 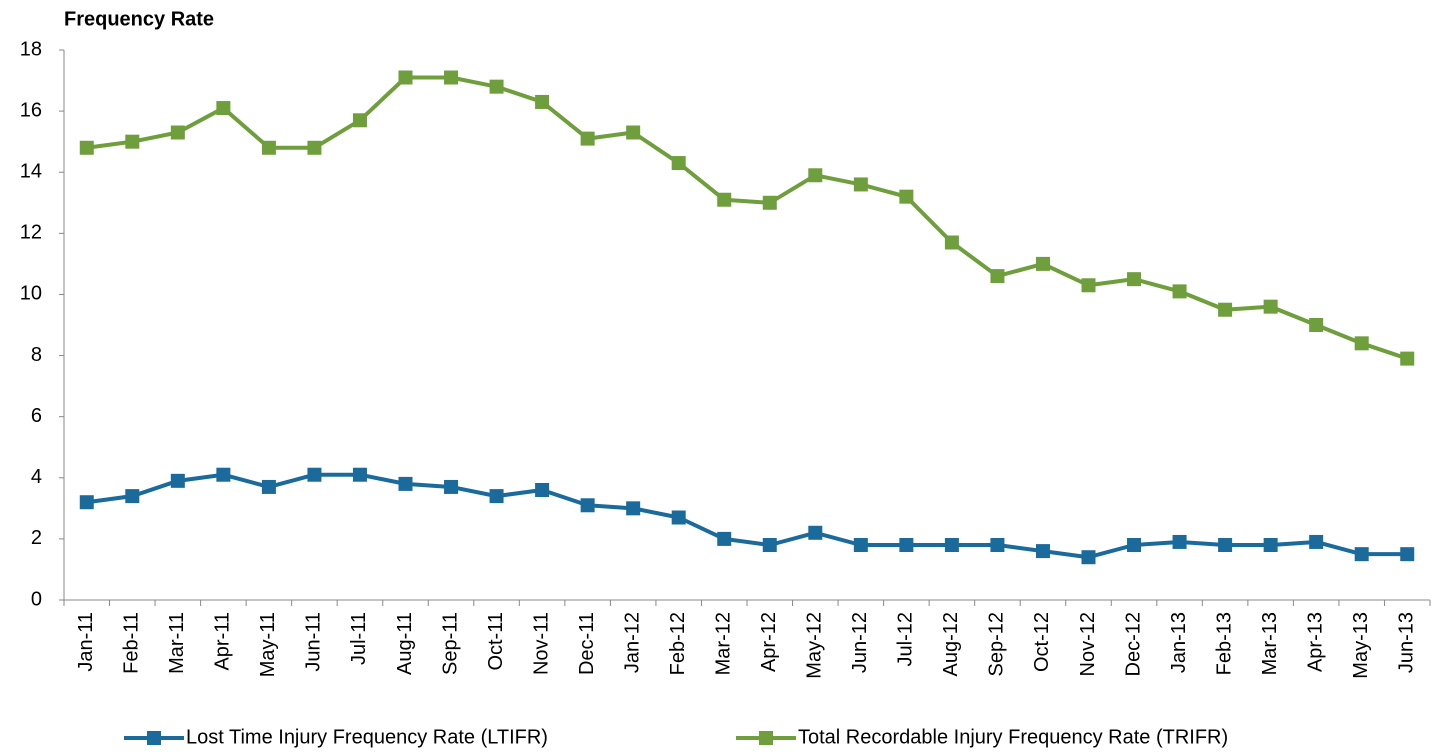 I want to click on x-tick-label: Jan-13, so click(x=1179, y=642).